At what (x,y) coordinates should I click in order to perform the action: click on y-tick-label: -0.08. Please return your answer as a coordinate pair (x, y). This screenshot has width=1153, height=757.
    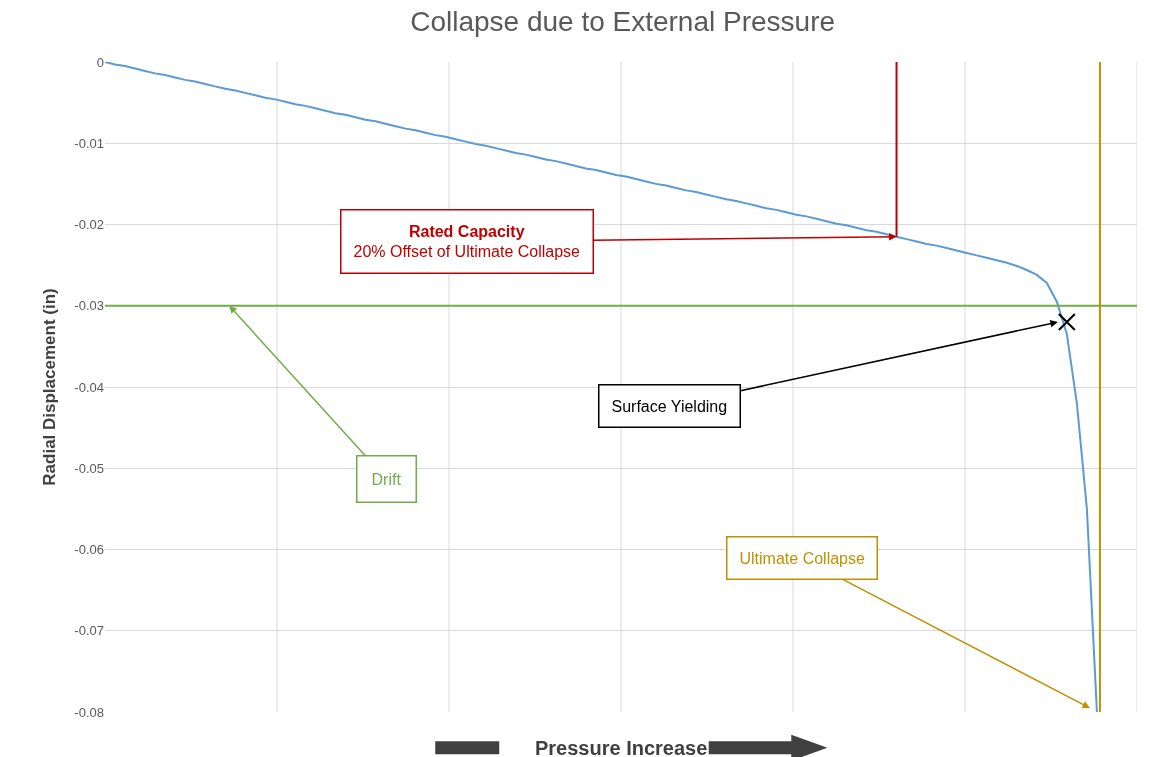
    Looking at the image, I should click on (89, 712).